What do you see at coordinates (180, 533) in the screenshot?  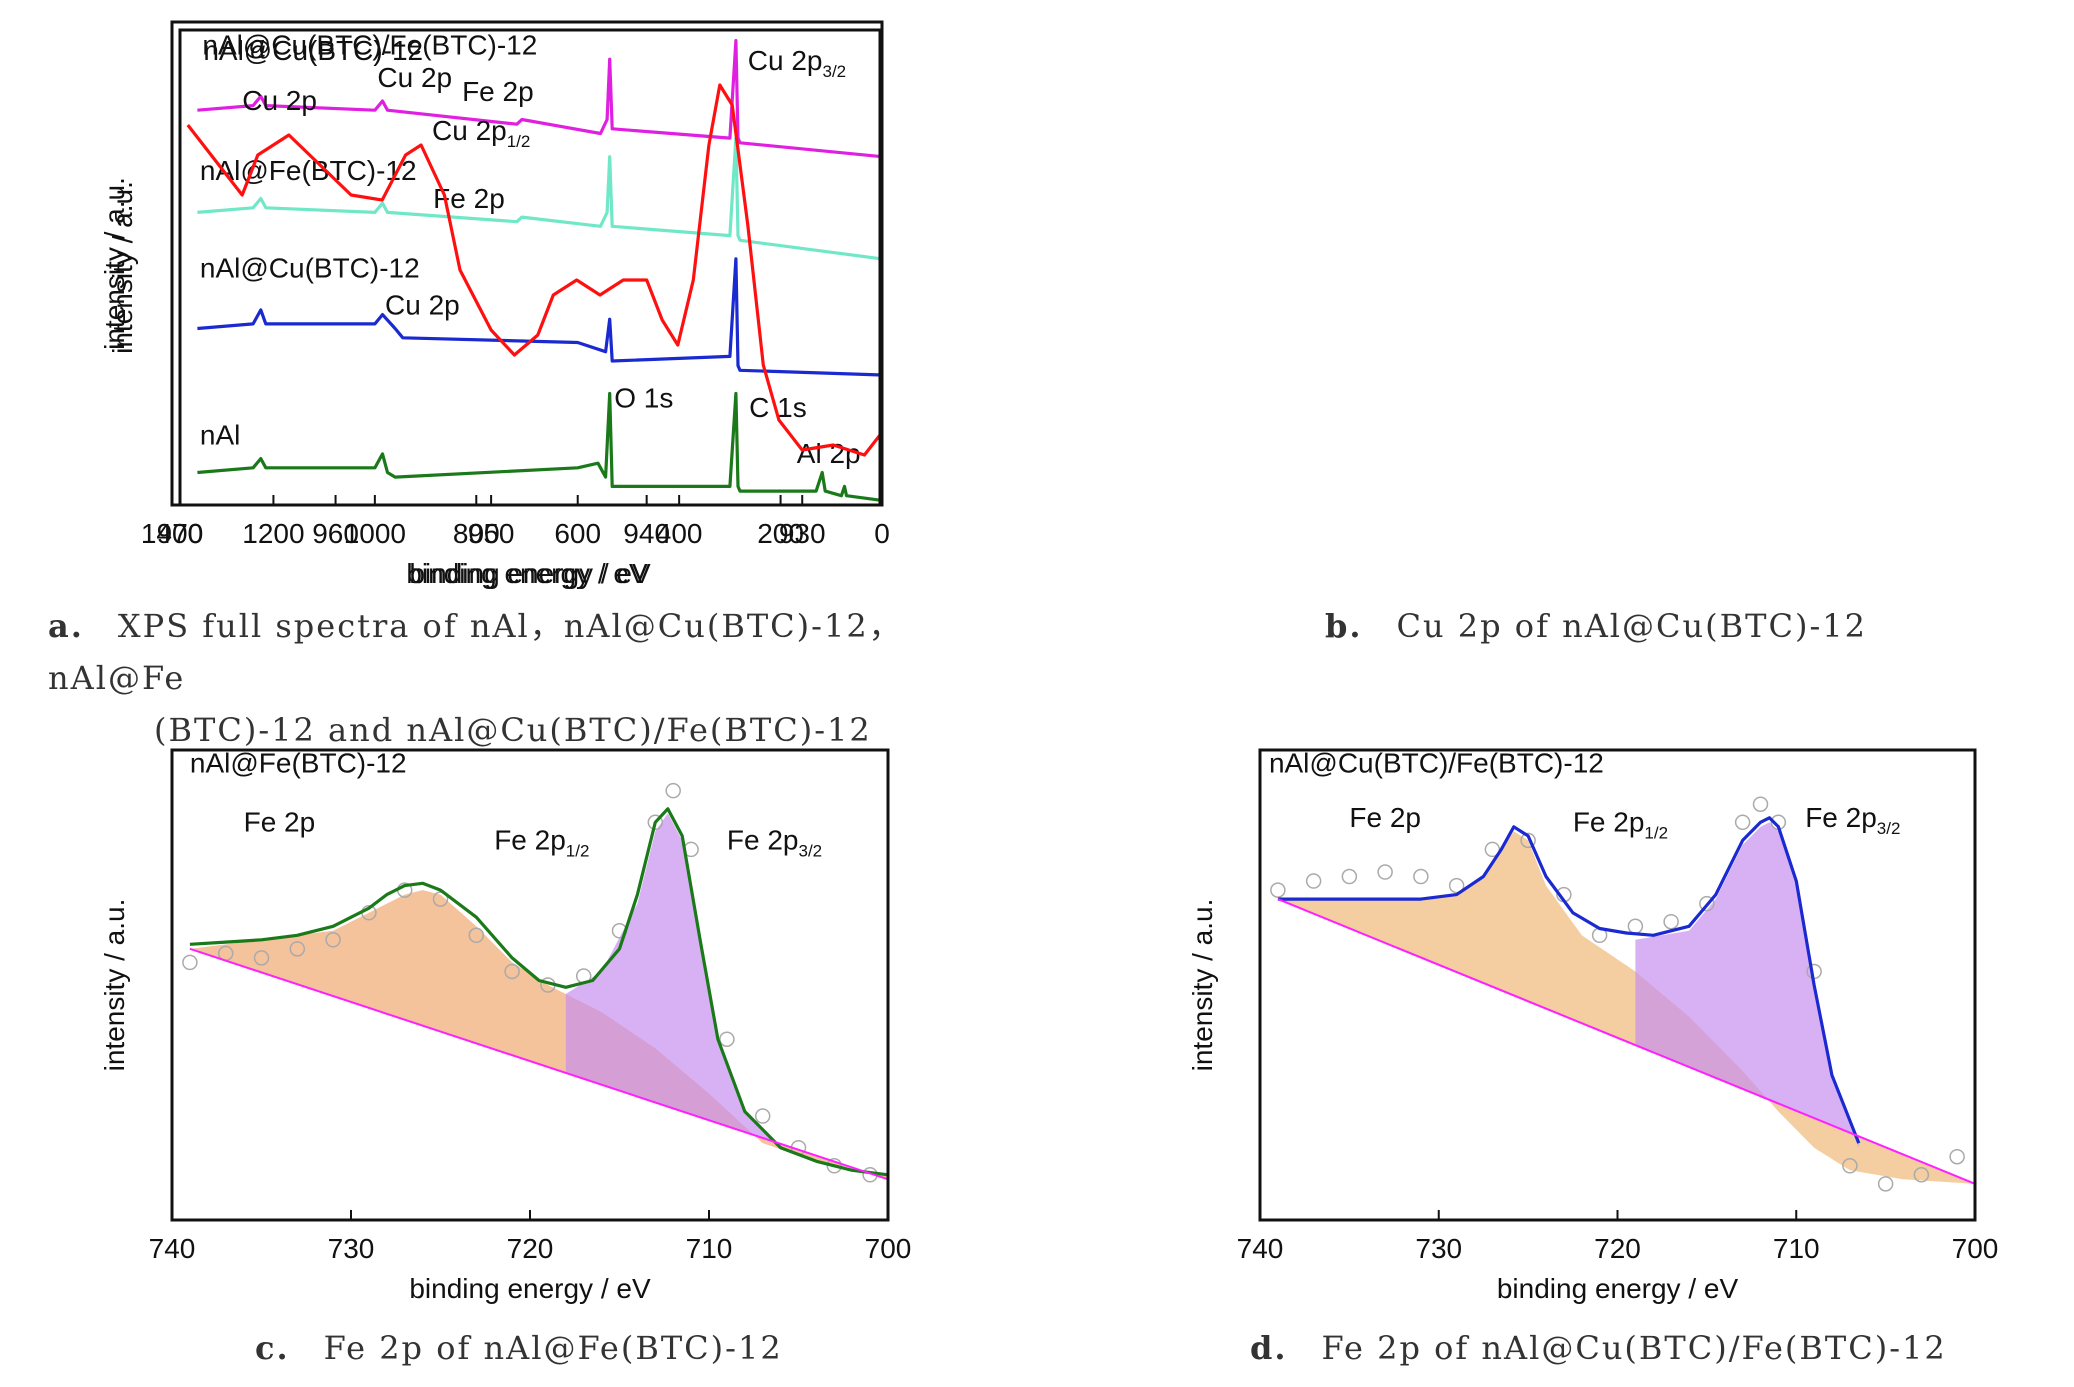 I see `x-tick-label: 970` at bounding box center [180, 533].